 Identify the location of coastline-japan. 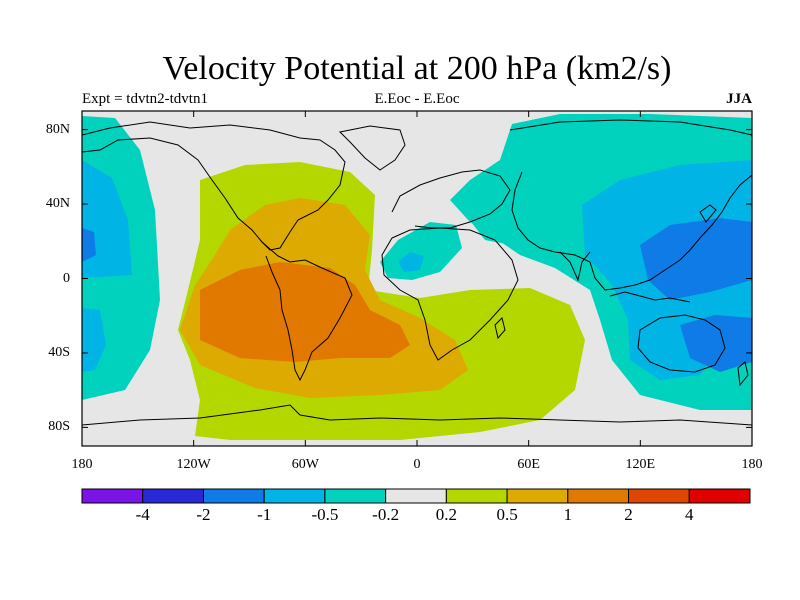
(708, 213).